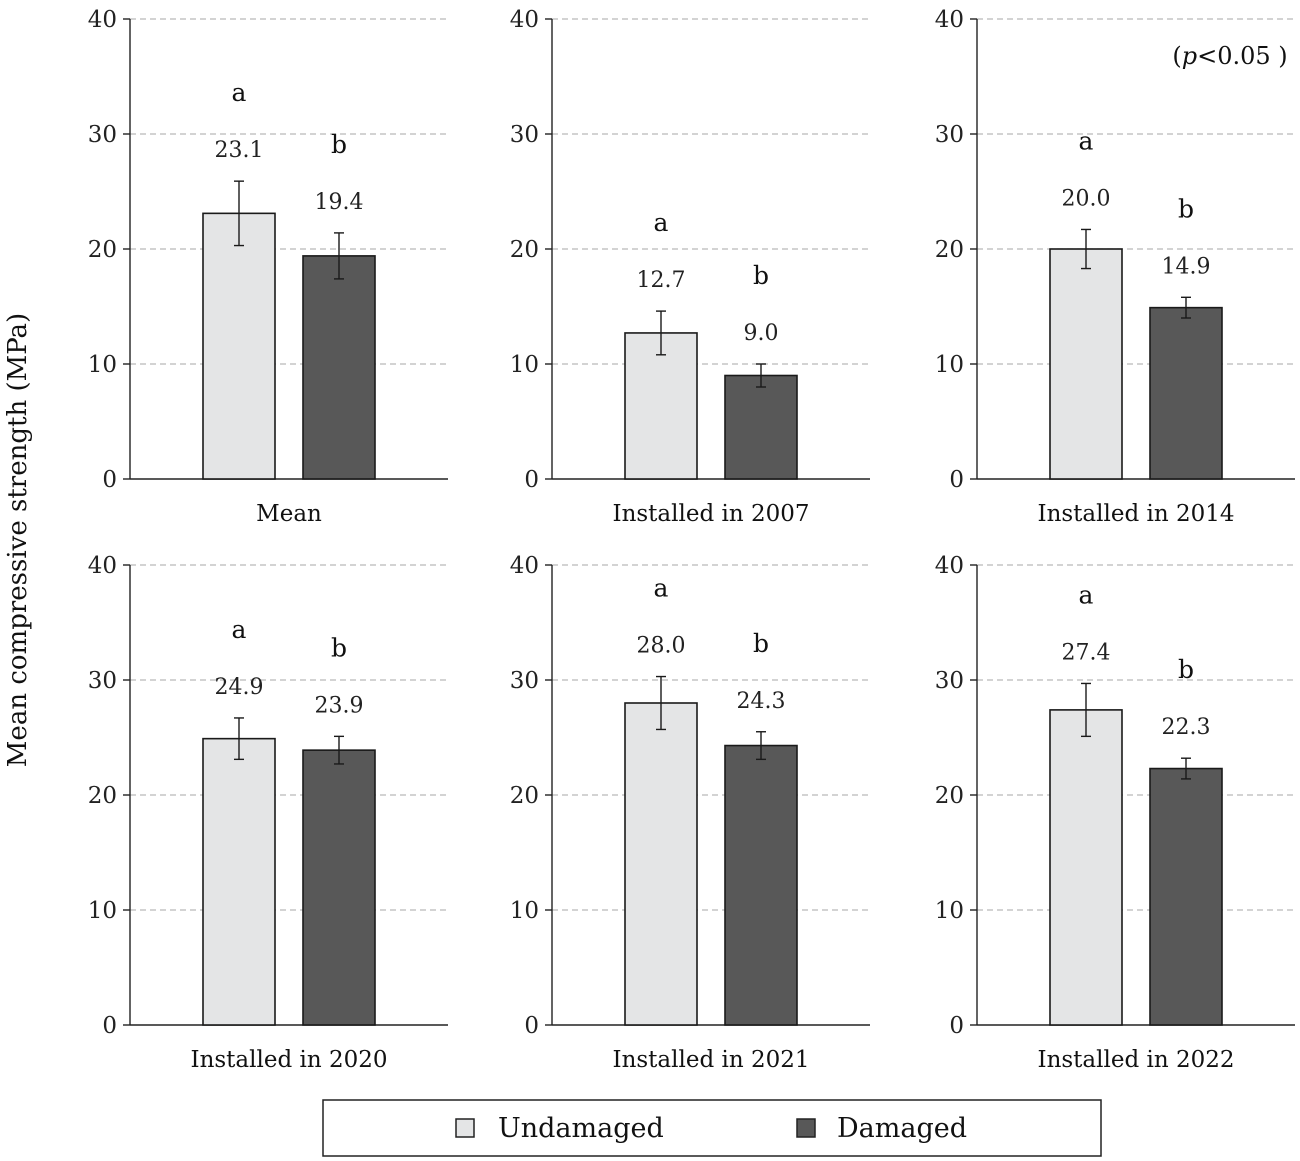 This screenshot has height=1161, width=1300. Describe the element at coordinates (761, 701) in the screenshot. I see `value-label: 24.3` at that location.